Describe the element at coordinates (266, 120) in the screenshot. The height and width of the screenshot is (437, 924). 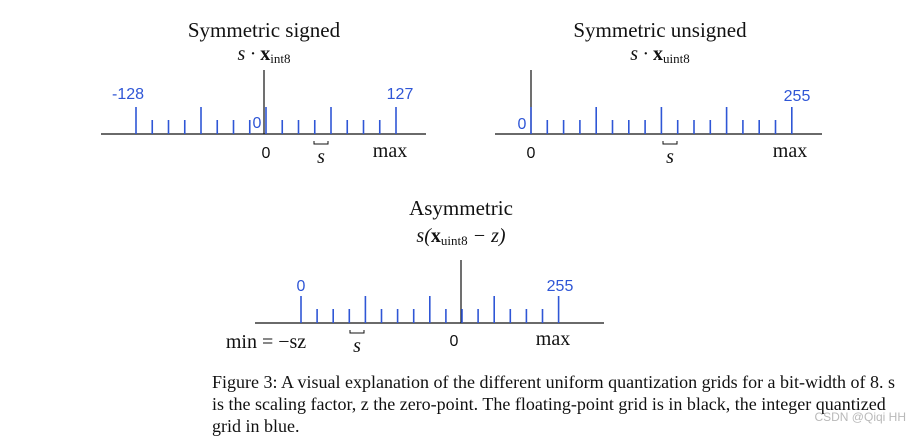
I see `integer-grid-signed` at that location.